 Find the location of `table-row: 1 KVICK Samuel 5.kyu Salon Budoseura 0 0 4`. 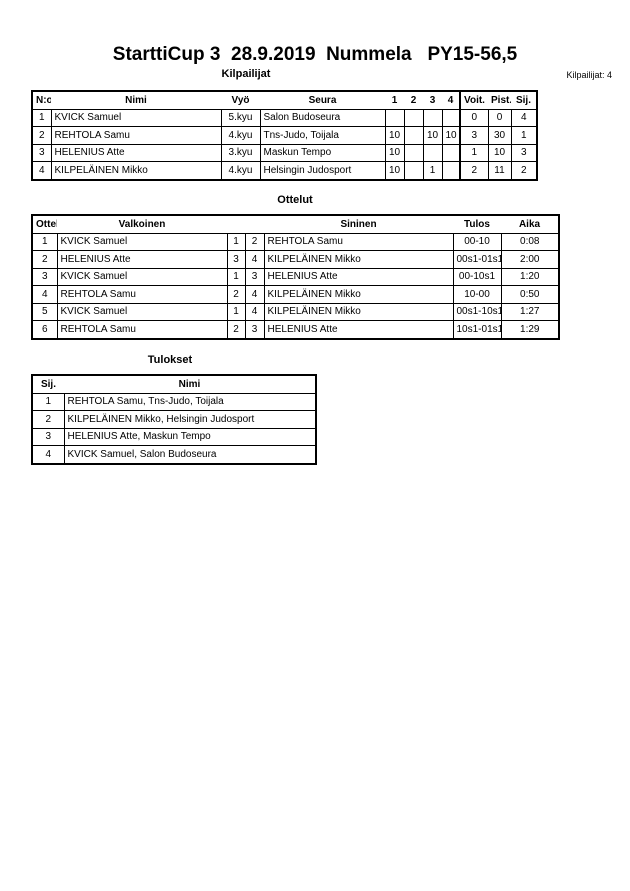

table-row: 1 KVICK Samuel 5.kyu Salon Budoseura 0 0 4 is located at coordinates (284, 117).